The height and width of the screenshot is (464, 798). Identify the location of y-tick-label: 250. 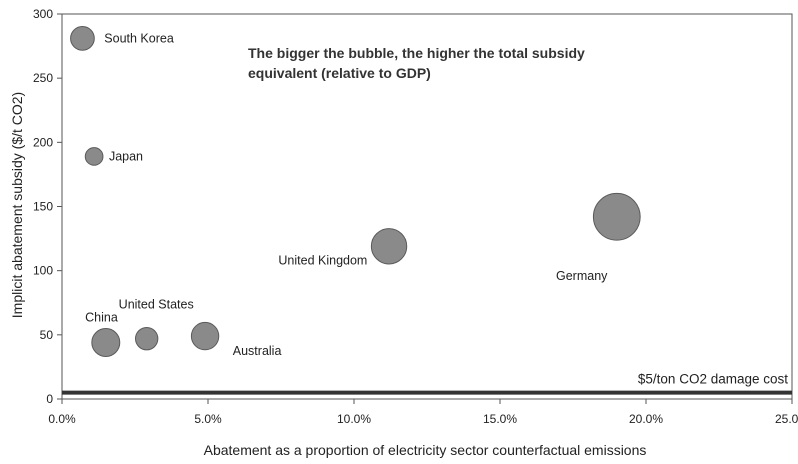
(43, 78).